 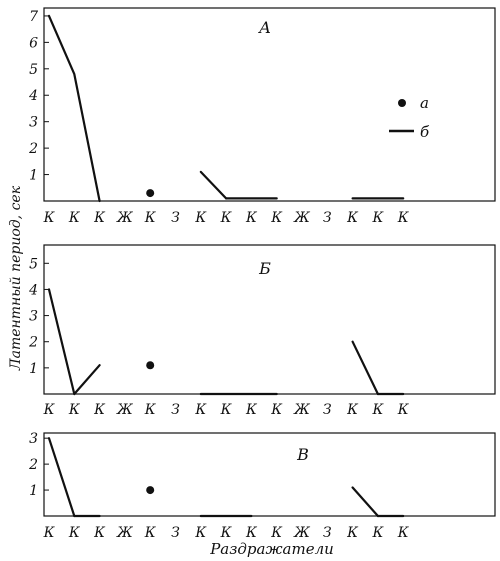 What do you see at coordinates (271, 549) in the screenshot?
I see `x-axis-label: Раздражатели` at bounding box center [271, 549].